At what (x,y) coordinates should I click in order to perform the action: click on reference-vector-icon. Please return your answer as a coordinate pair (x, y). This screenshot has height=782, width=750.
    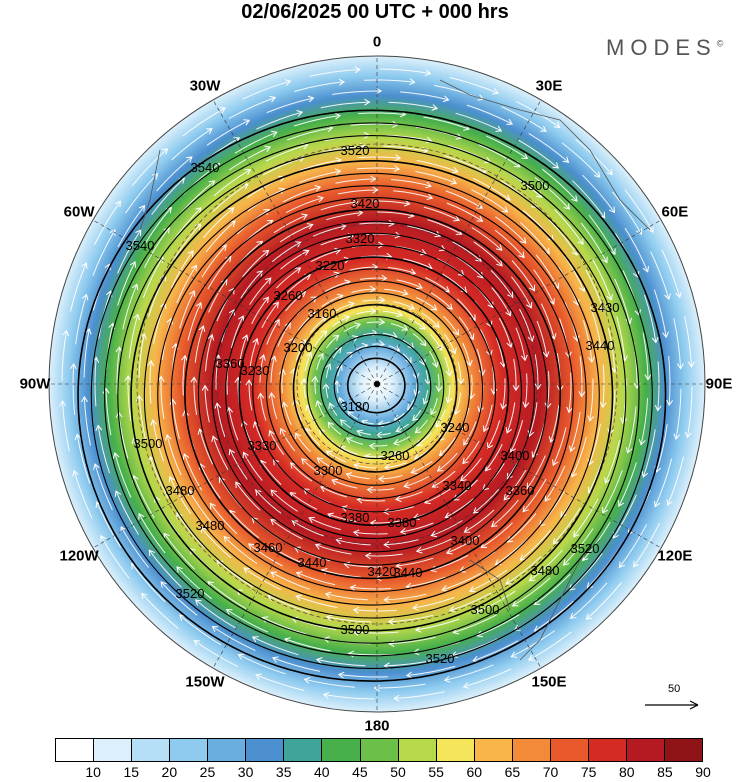
    Looking at the image, I should click on (672, 705).